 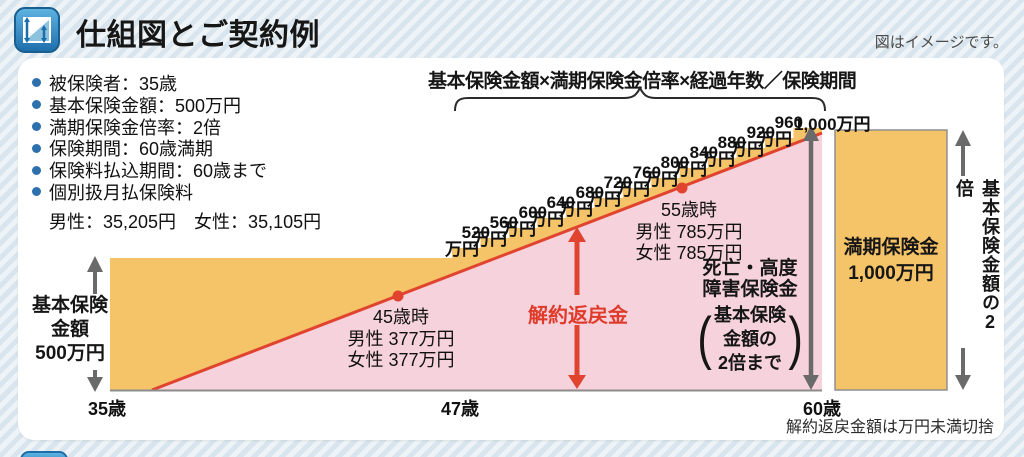 What do you see at coordinates (198, 35) in the screenshot?
I see `page-title: 仕組図とご契約例` at bounding box center [198, 35].